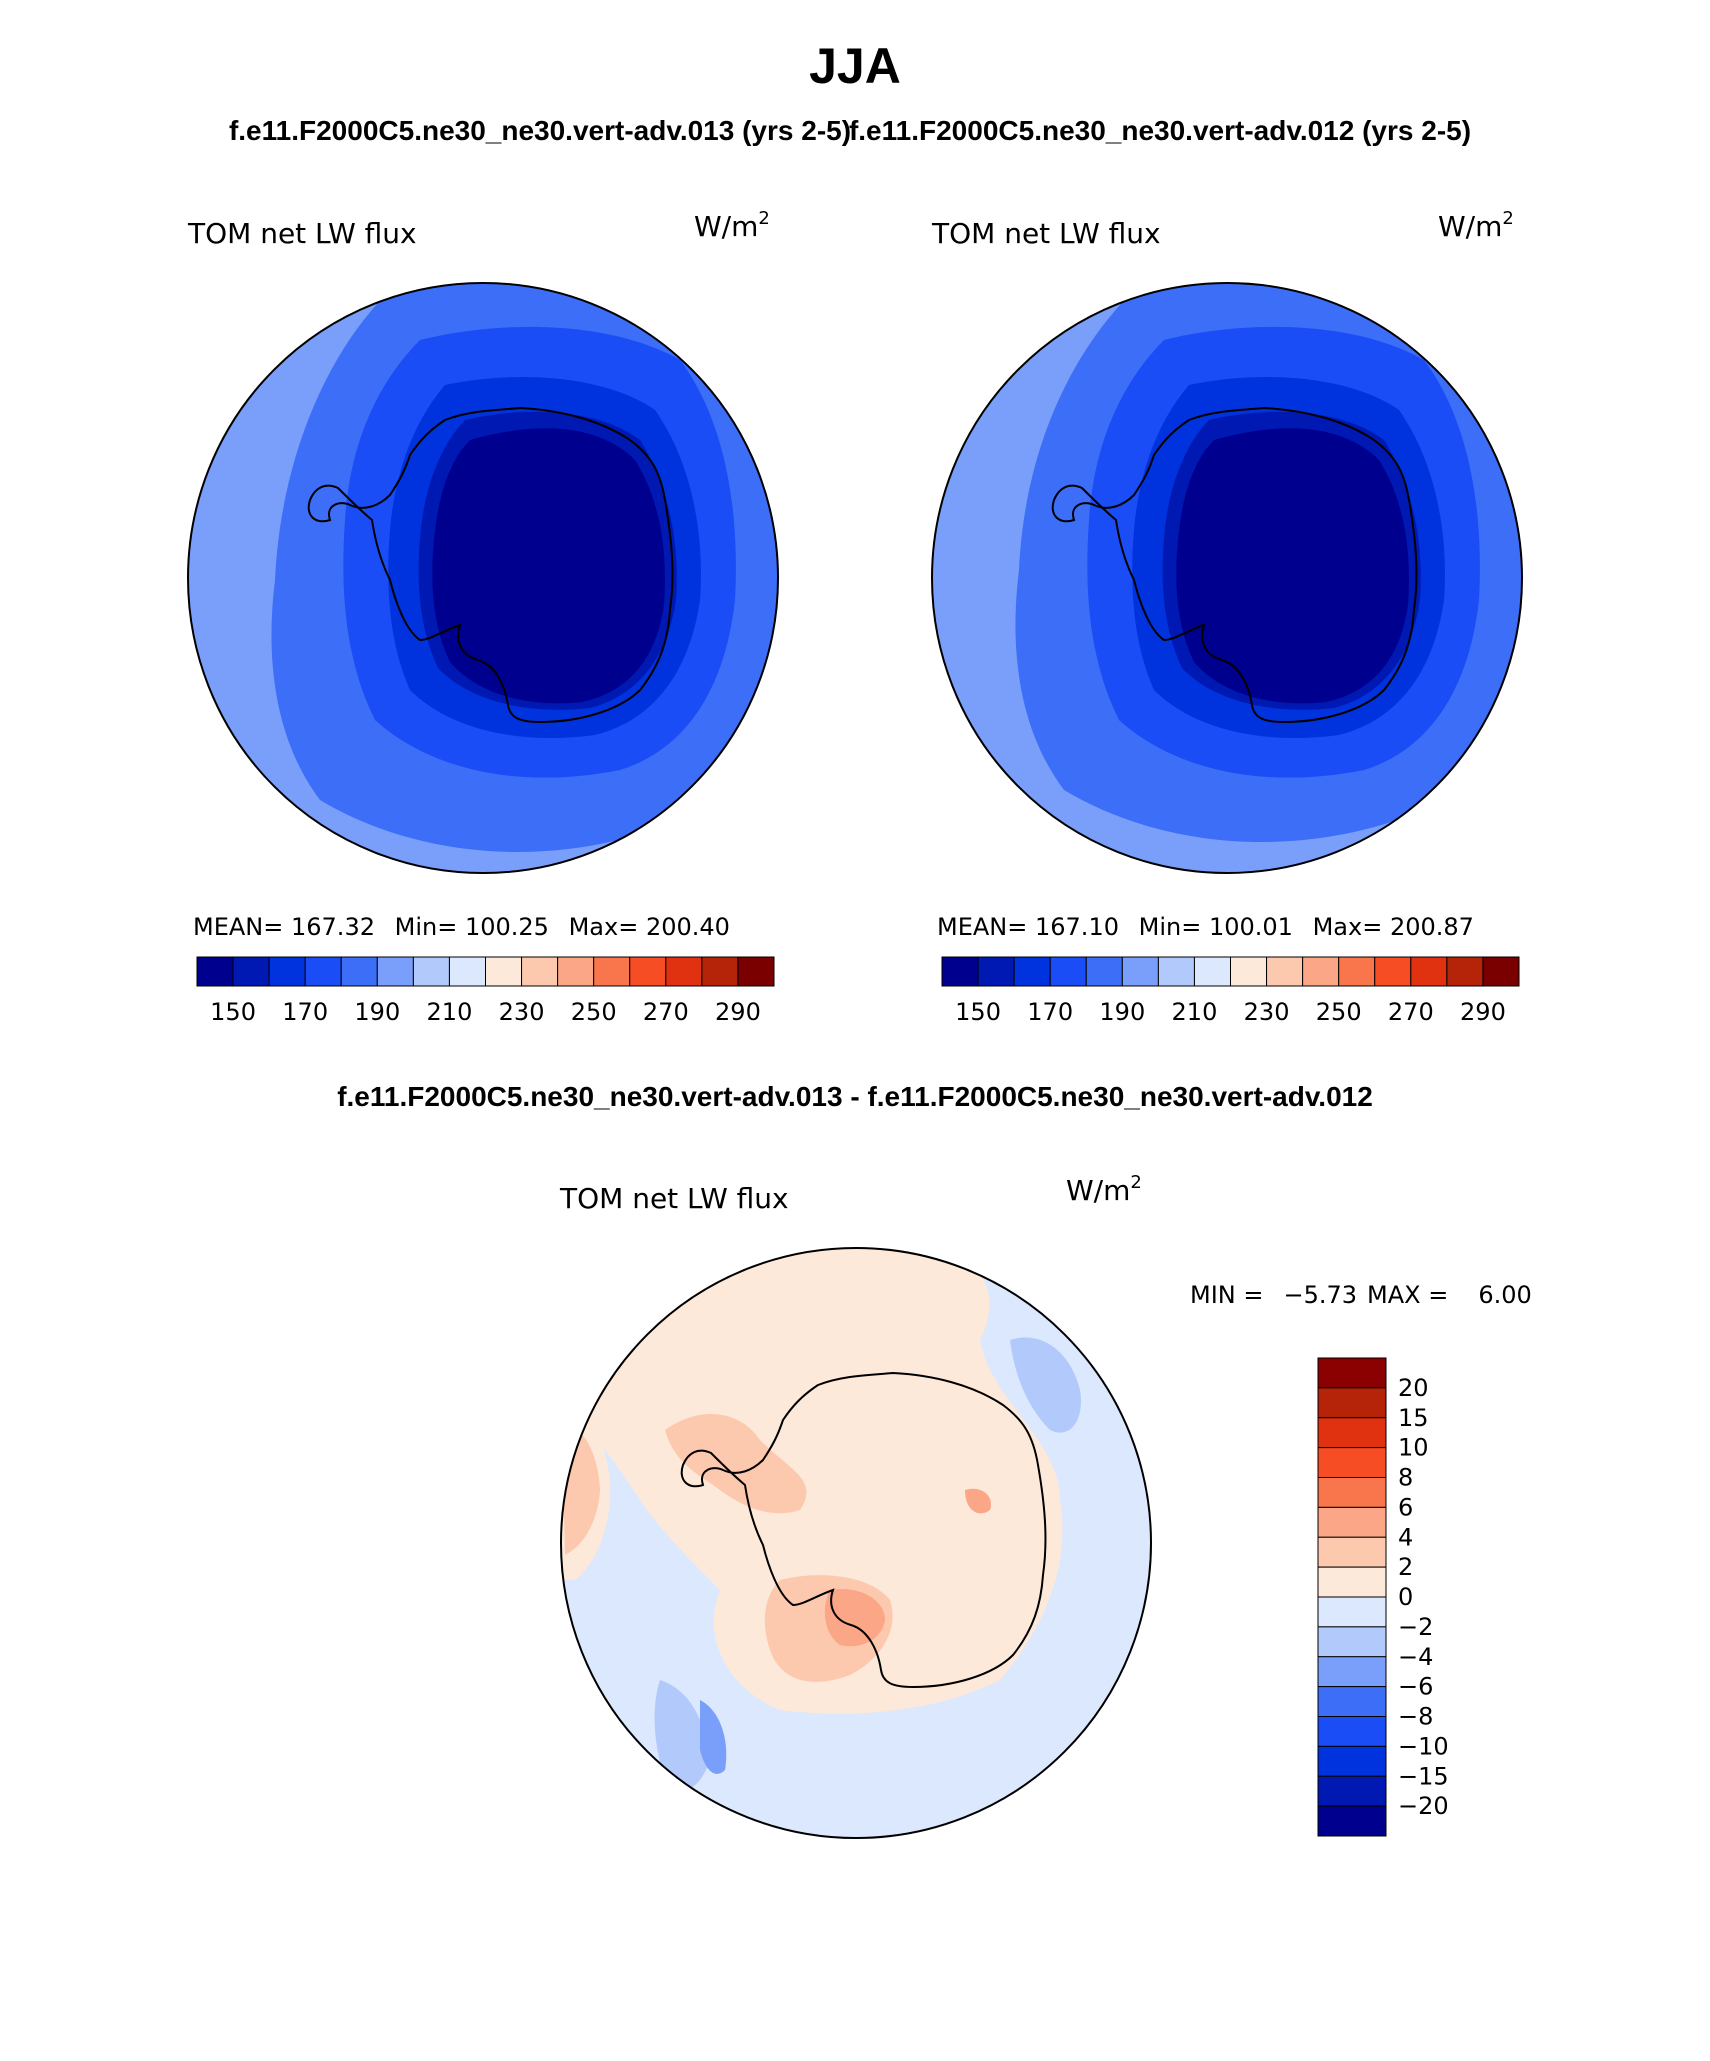 The height and width of the screenshot is (2061, 1710). I want to click on panel-diff-title: TOM net LW flux, so click(674, 1198).